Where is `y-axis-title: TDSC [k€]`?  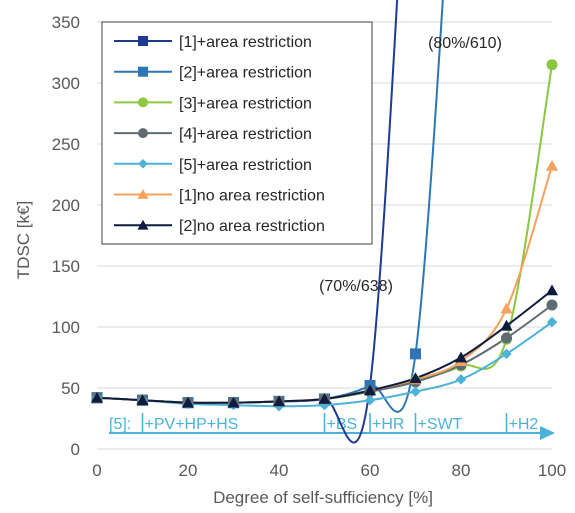
y-axis-title: TDSC [k€] is located at coordinates (23, 240).